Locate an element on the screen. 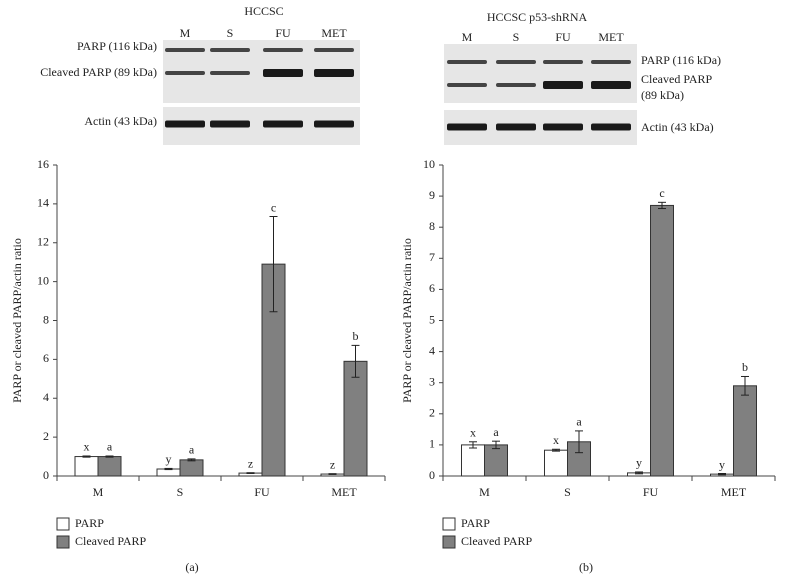  lane-label: FU is located at coordinates (283, 33).